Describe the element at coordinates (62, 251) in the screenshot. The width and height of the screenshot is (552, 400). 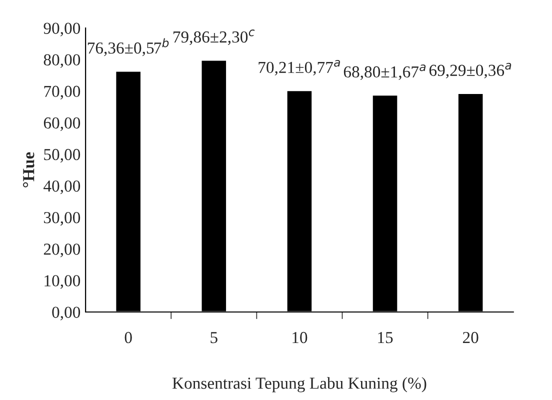
I see `y-tick-label: 20,00` at that location.